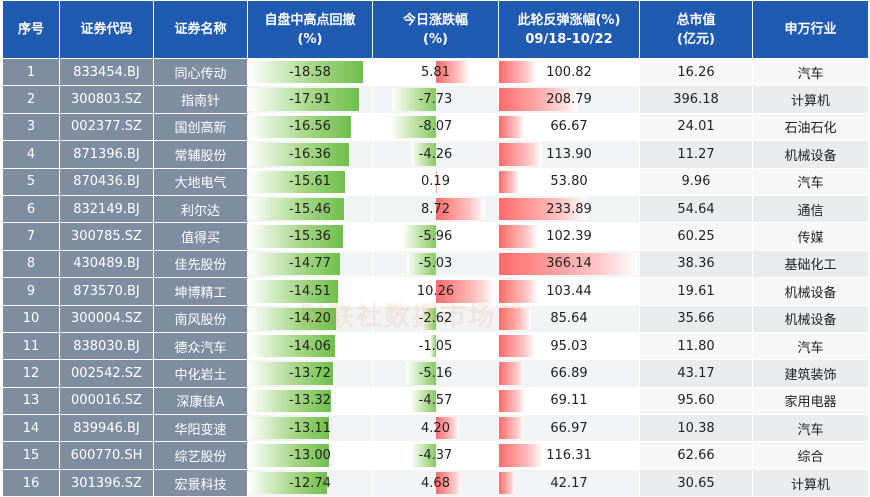 This screenshot has width=870, height=497. I want to click on table-row: 3 002377.SZ 国创高新 -16.56 -8.07 66.67 24.01 石油石化, so click(435, 127).